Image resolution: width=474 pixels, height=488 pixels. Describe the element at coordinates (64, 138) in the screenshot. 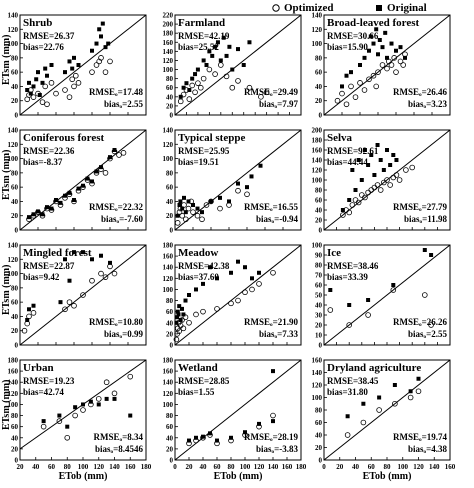

I see `panel-title: Coniferous forest` at that location.